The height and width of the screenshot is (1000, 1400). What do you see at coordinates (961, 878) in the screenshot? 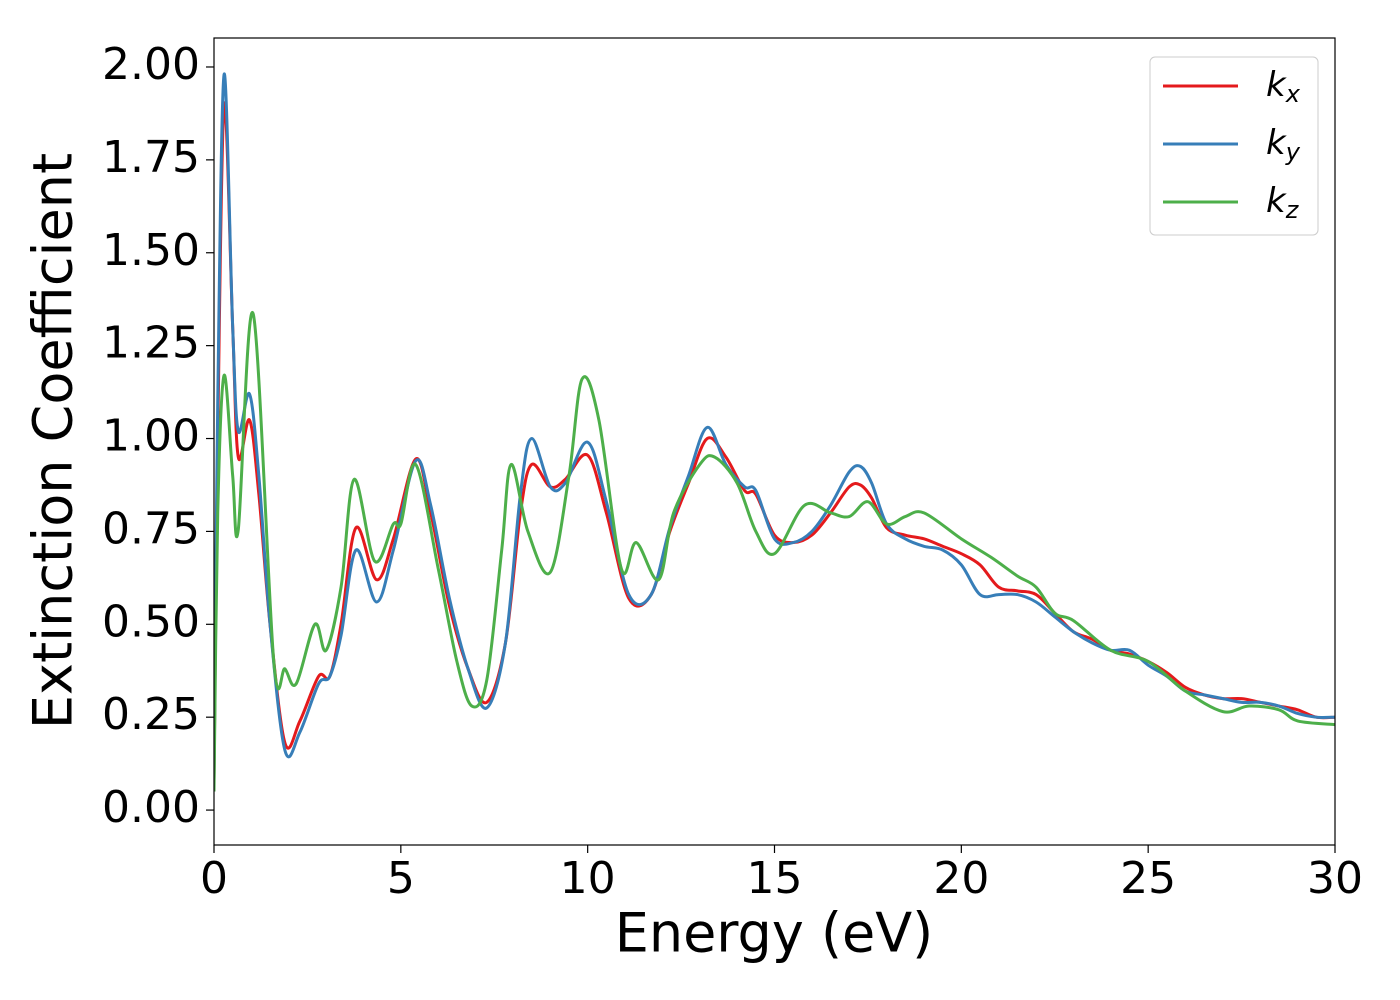
I see `x-tick-label: 20` at bounding box center [961, 878].